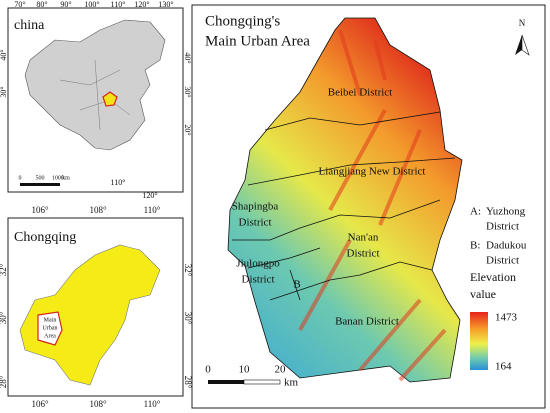 This screenshot has width=550, height=413. Describe the element at coordinates (58, 178) in the screenshot. I see `scale-label: 1000` at that location.